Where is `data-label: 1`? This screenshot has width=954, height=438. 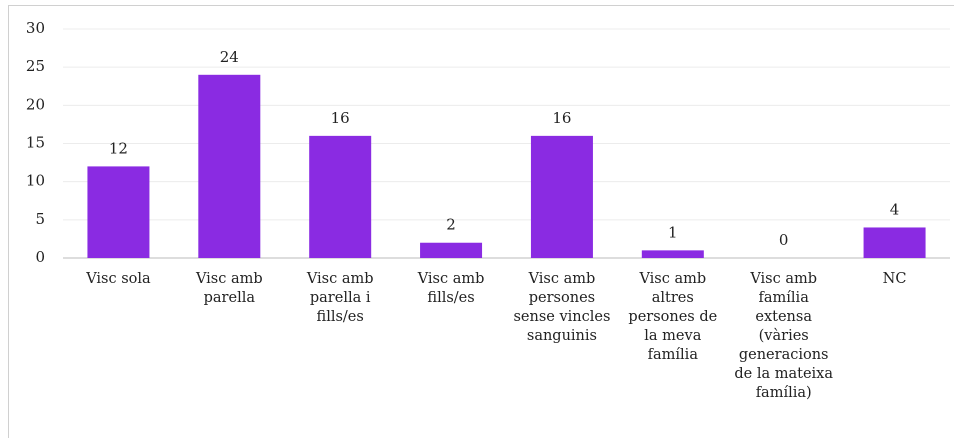
data-label: 1 is located at coordinates (673, 232).